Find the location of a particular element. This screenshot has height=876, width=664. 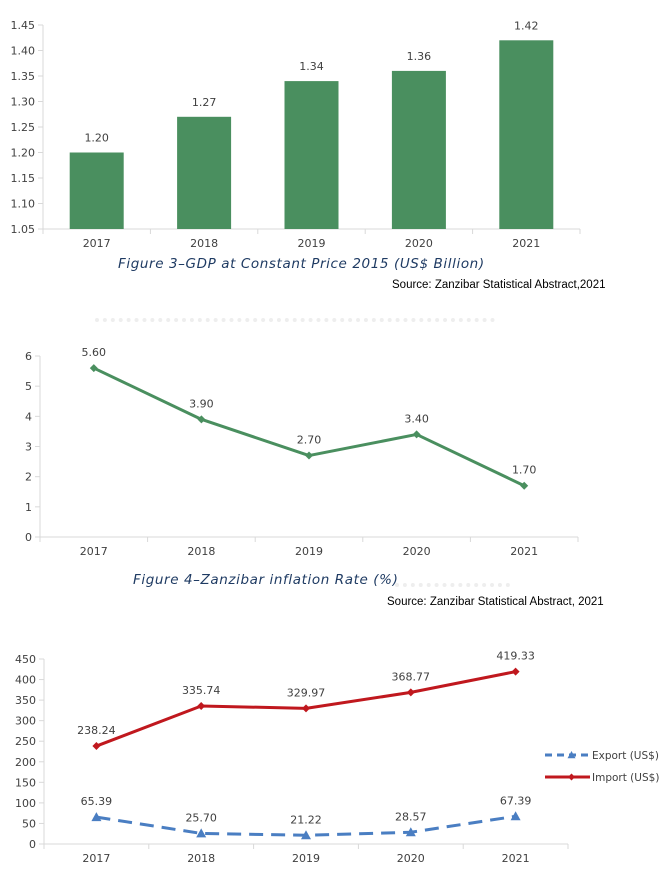

legend-label: Import (US$) is located at coordinates (625, 778).